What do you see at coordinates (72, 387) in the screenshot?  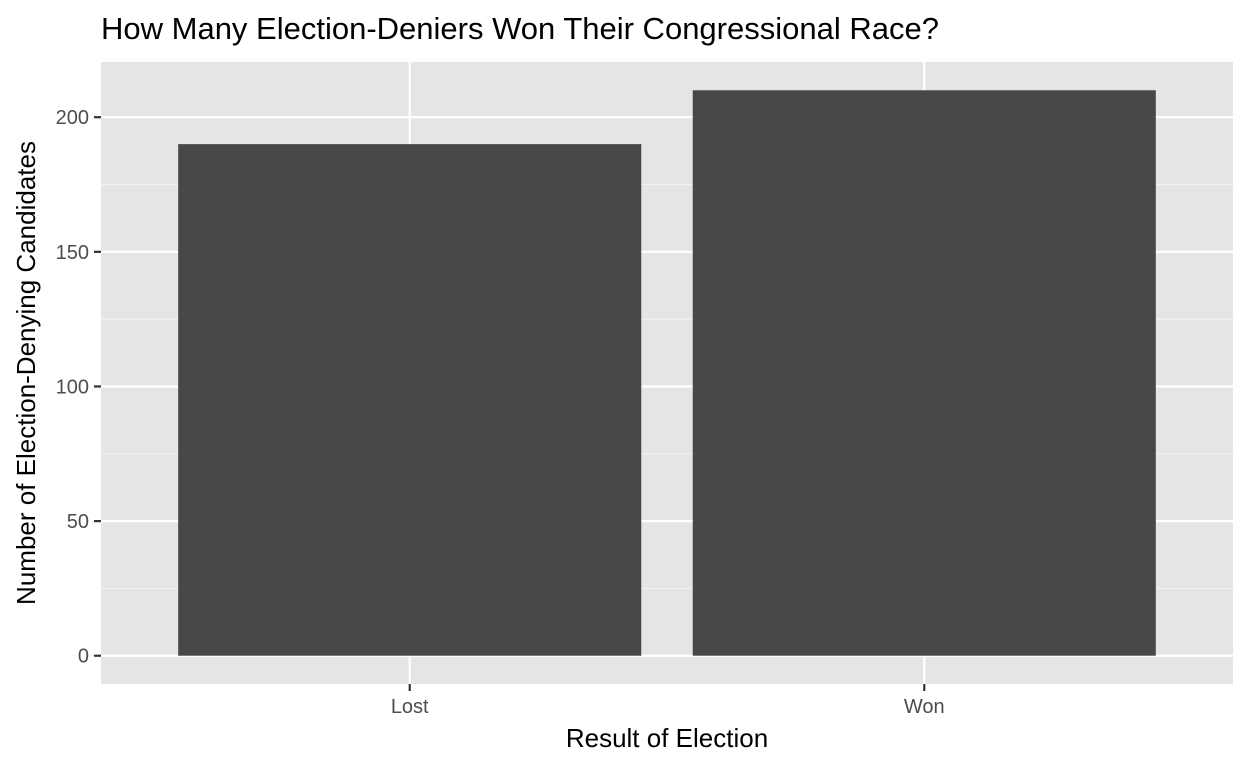 I see `y-tick-label: 100` at bounding box center [72, 387].